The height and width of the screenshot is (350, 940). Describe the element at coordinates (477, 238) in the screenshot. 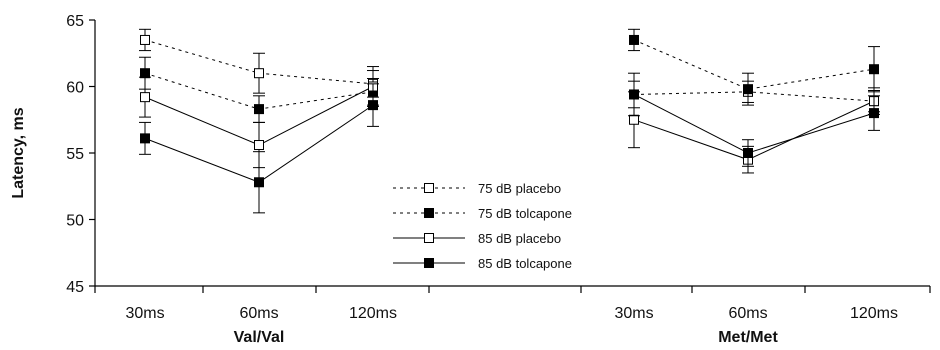

I see `legend-item: 85 dB placebo` at that location.